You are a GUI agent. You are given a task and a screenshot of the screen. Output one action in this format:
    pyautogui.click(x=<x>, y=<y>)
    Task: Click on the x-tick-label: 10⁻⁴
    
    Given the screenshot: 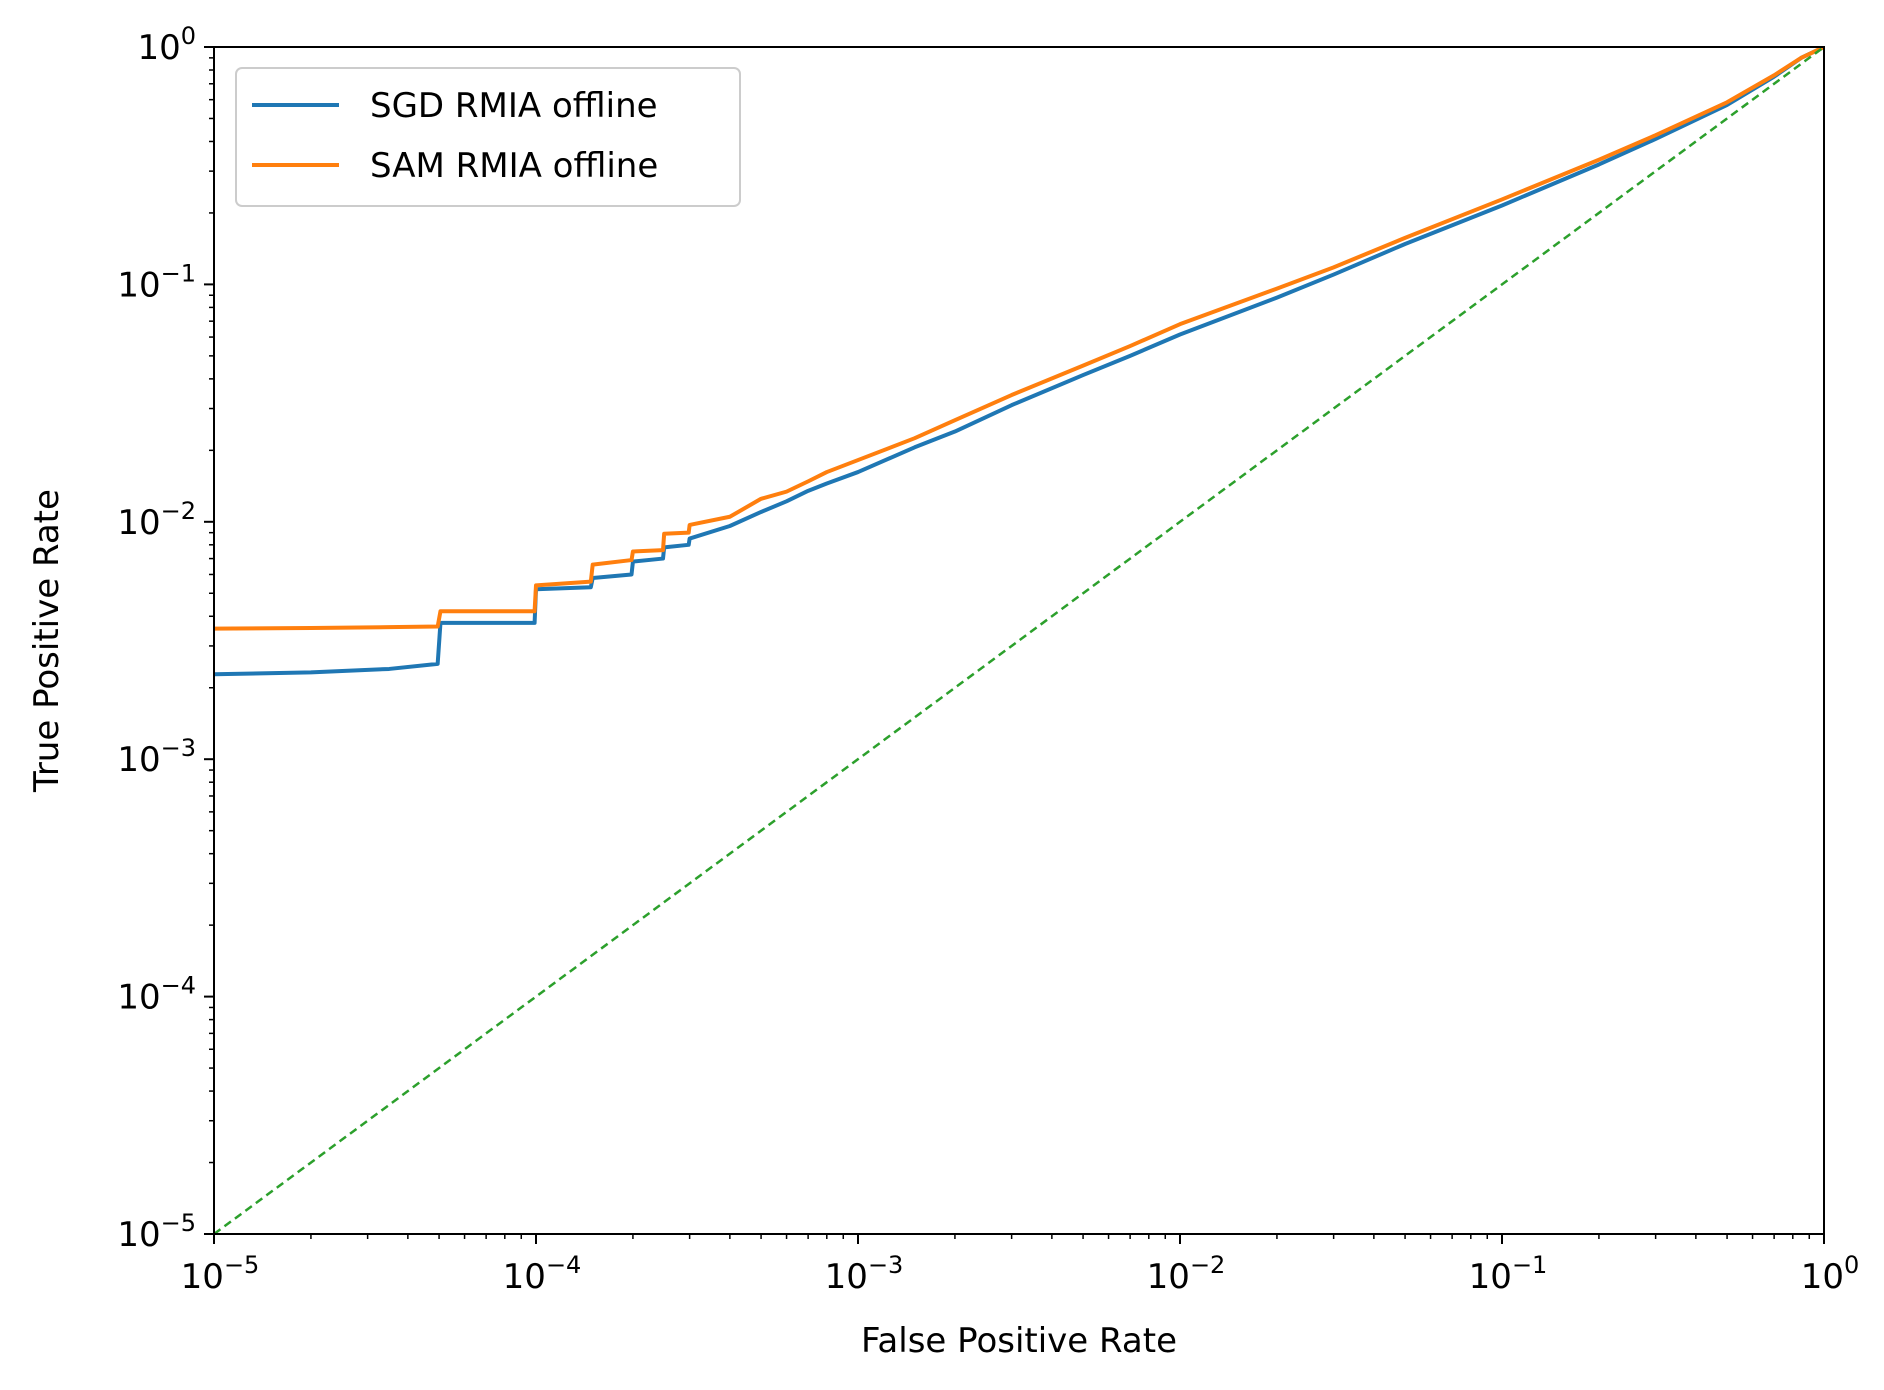 What is the action you would take?
    pyautogui.click(x=542, y=1274)
    